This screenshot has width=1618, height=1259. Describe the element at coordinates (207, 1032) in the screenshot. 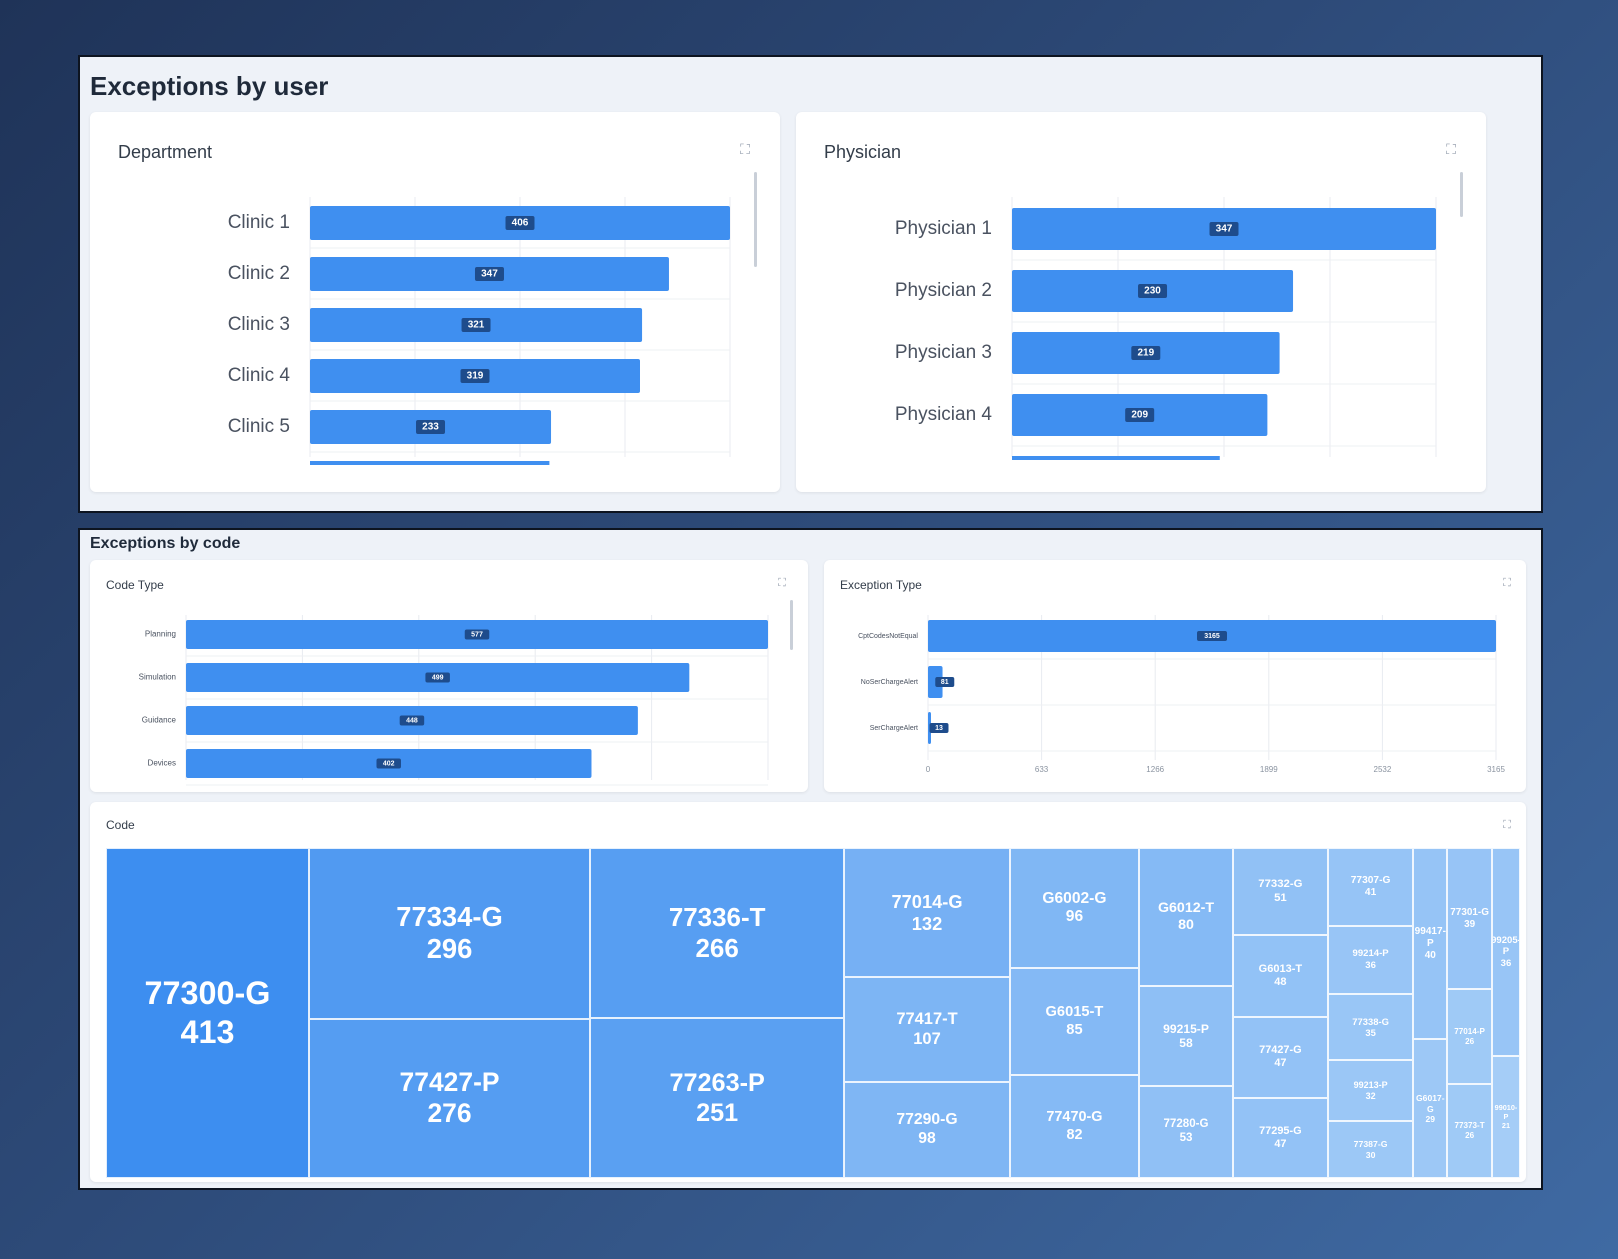

I see `tile-value: 413` at that location.